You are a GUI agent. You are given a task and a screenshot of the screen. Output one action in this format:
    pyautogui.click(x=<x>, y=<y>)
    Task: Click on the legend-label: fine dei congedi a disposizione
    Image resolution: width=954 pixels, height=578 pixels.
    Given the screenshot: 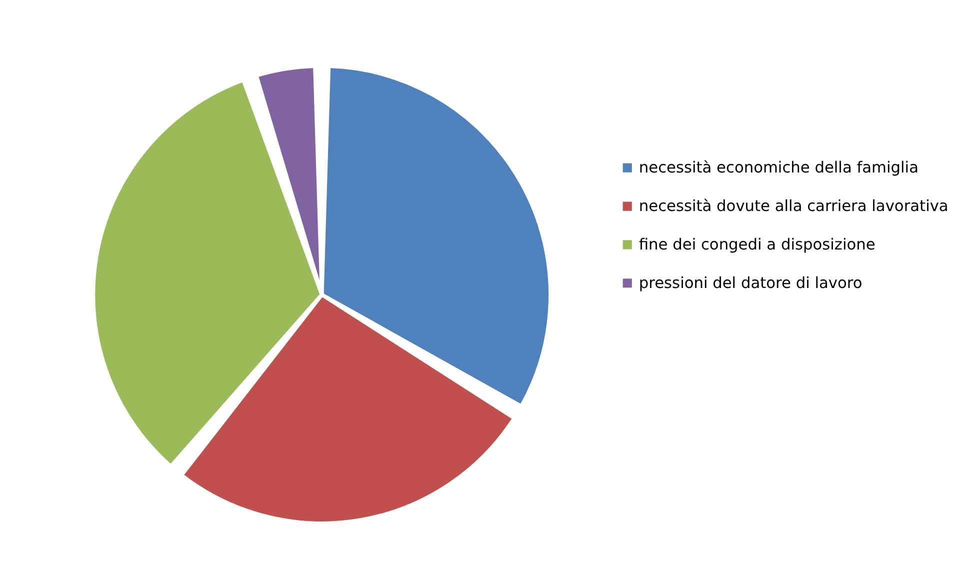 What is the action you would take?
    pyautogui.click(x=757, y=245)
    